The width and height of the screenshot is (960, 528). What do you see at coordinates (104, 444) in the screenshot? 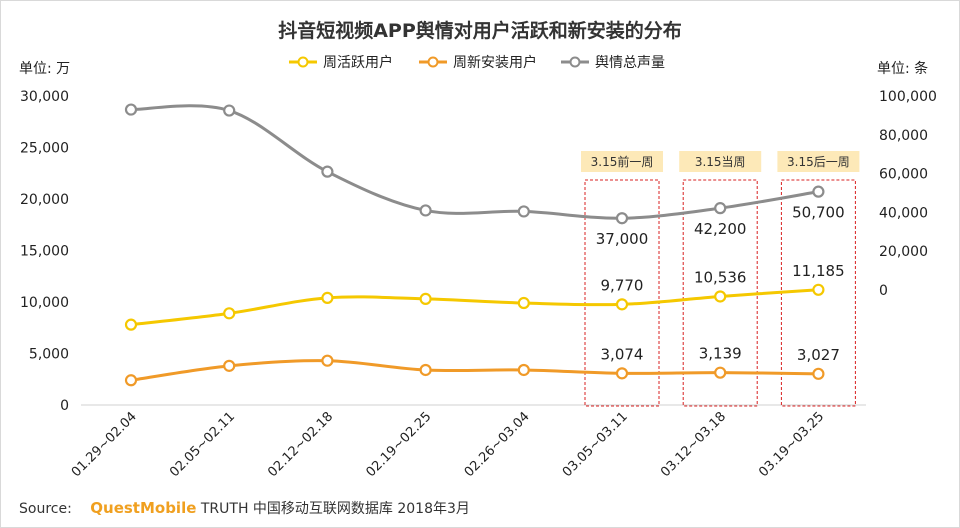
I see `x-tick-label: 01.29~02.04` at bounding box center [104, 444].